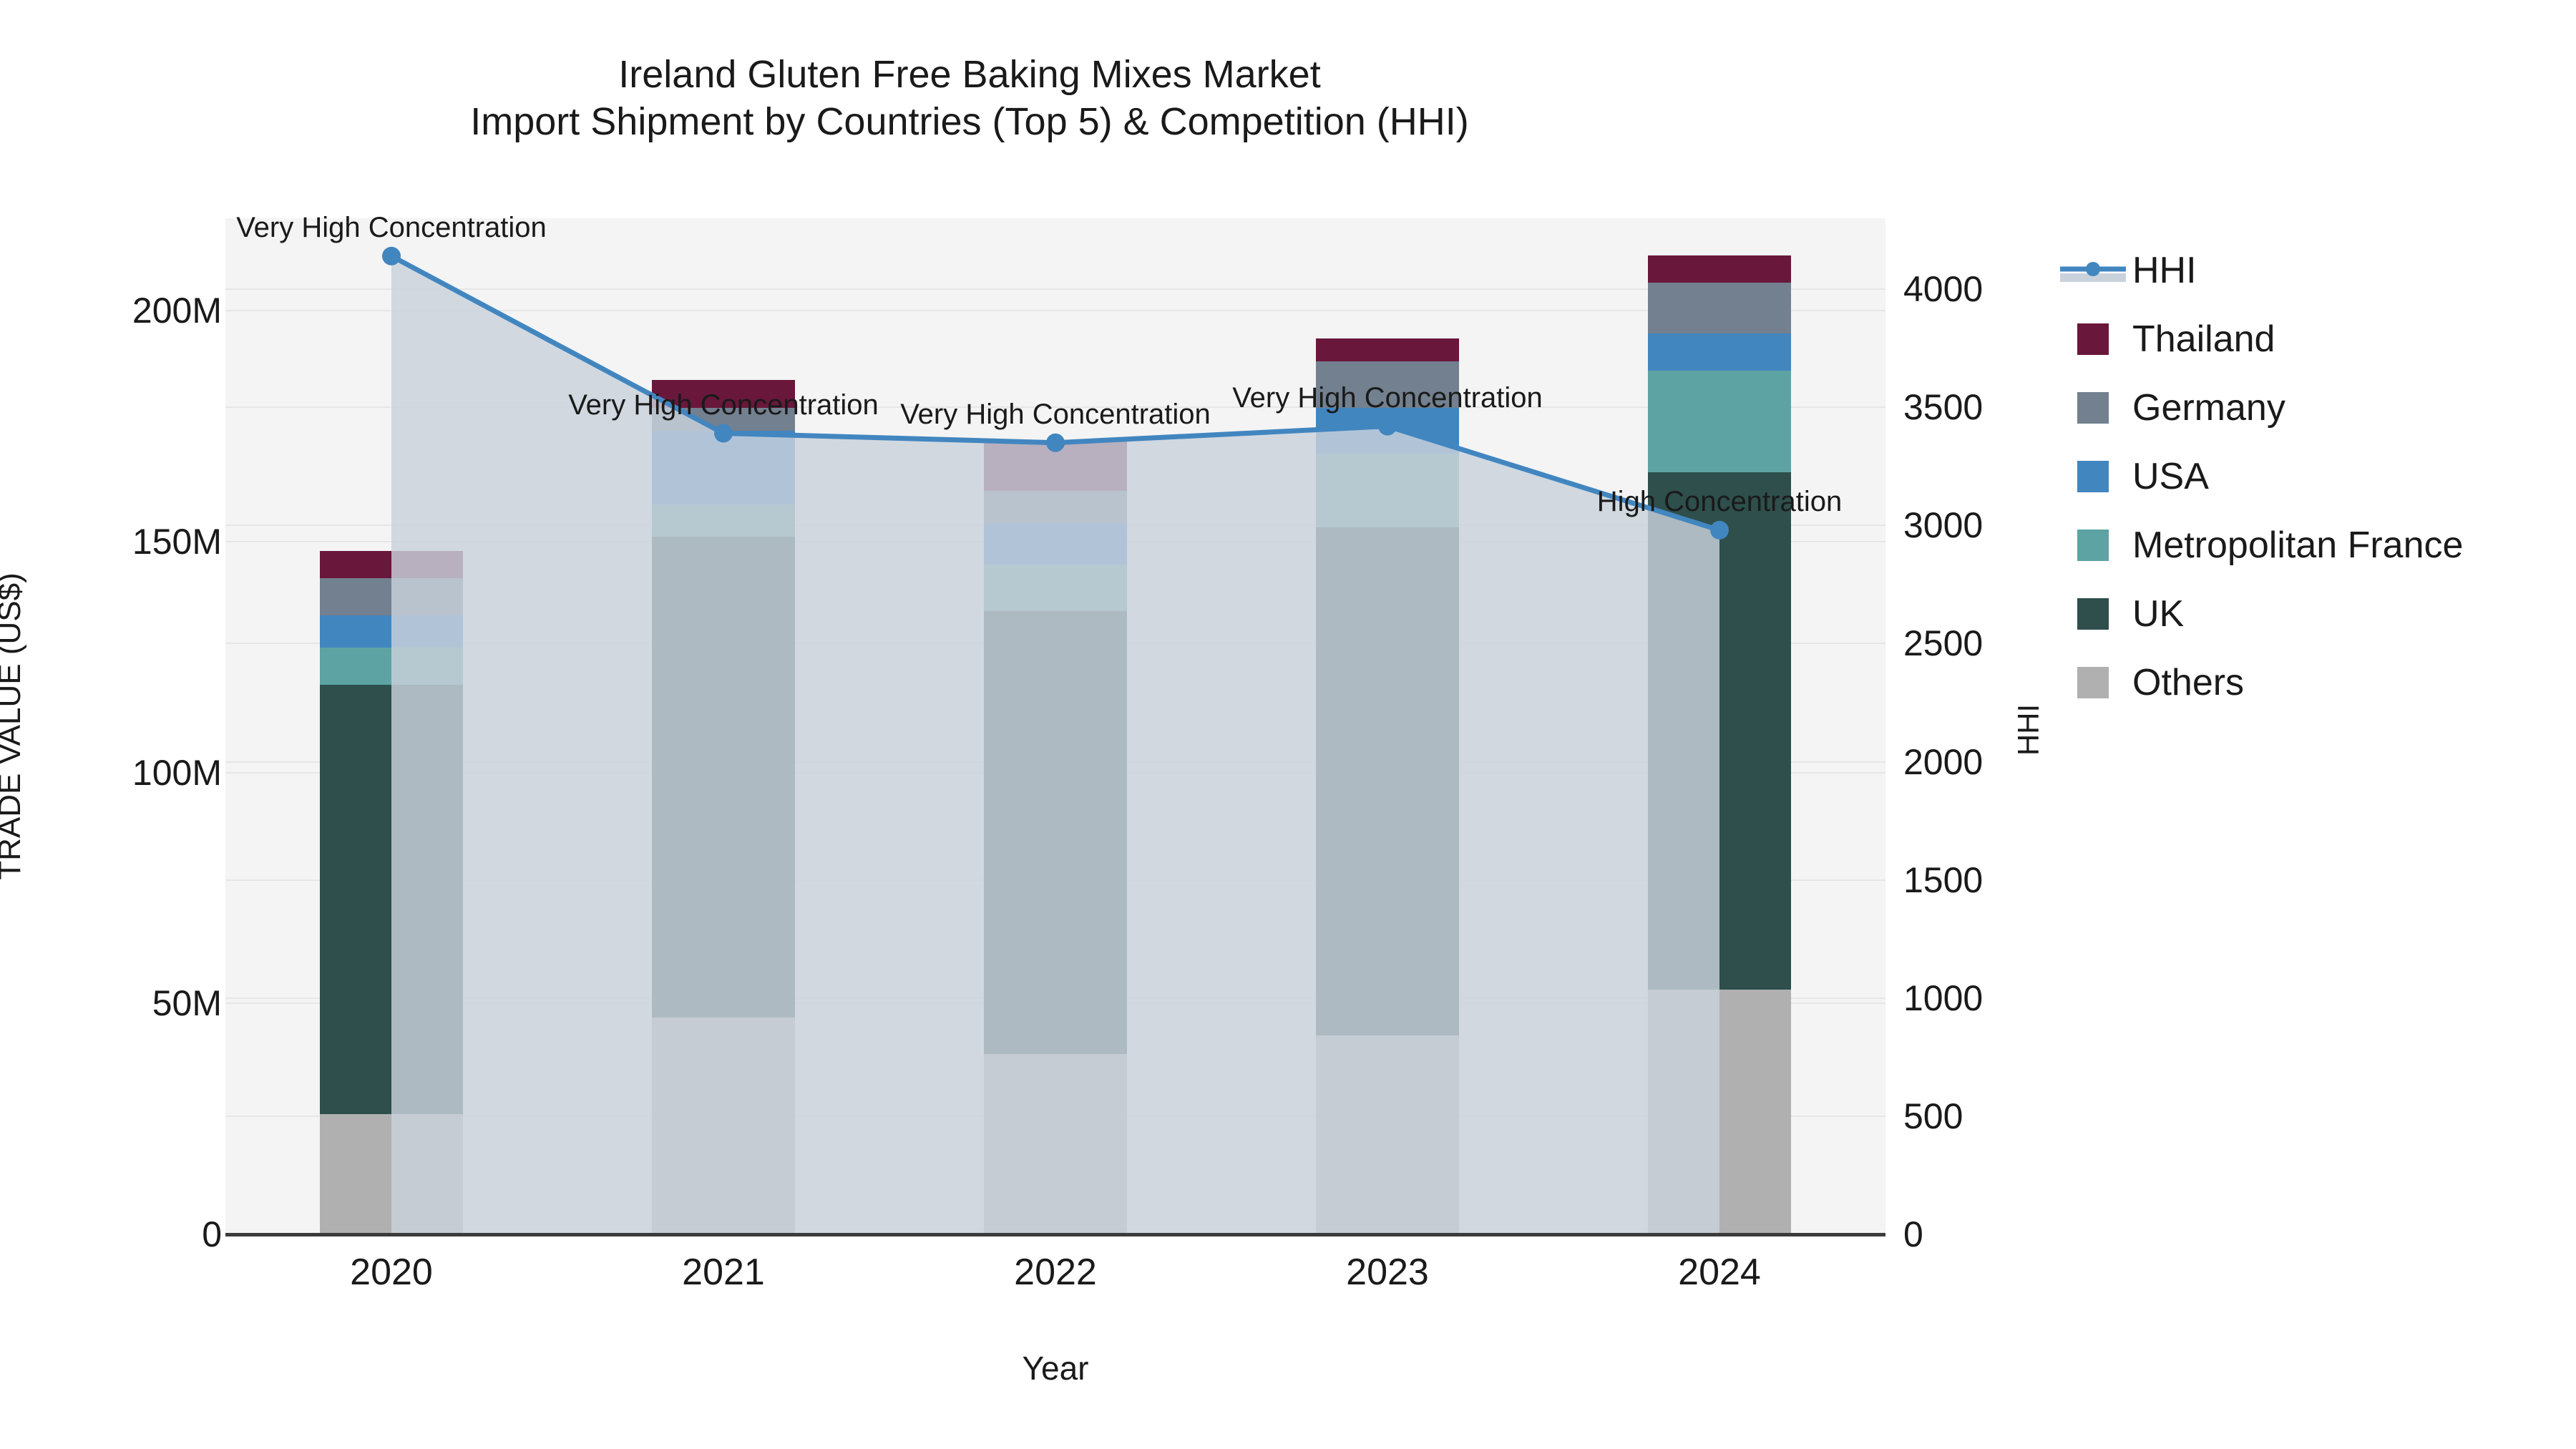 This screenshot has height=1449, width=2576. I want to click on bar-segment-thailand-2023, so click(1387, 350).